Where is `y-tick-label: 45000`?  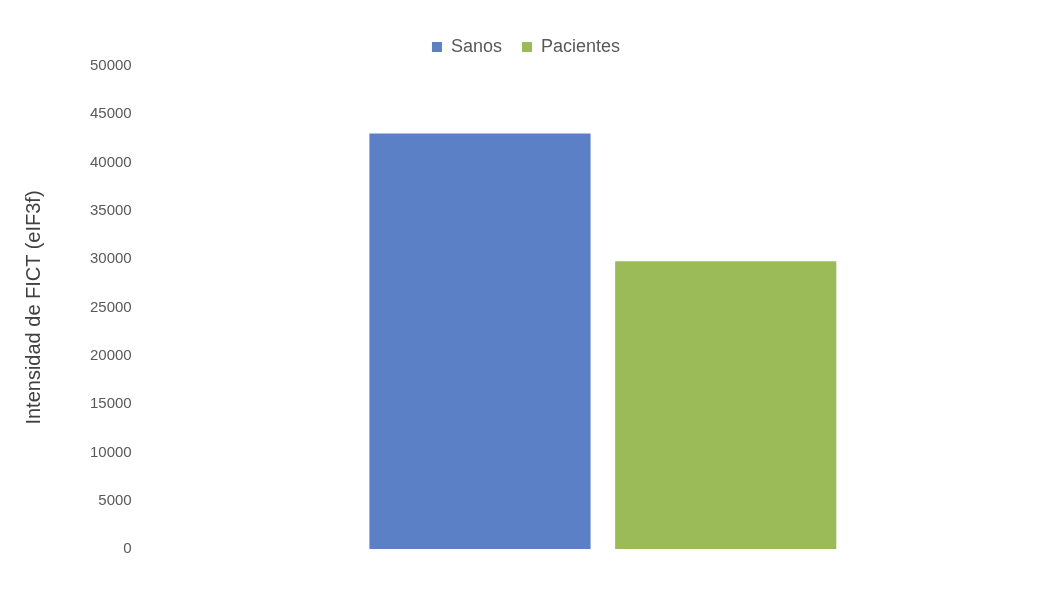 y-tick-label: 45000 is located at coordinates (110, 113).